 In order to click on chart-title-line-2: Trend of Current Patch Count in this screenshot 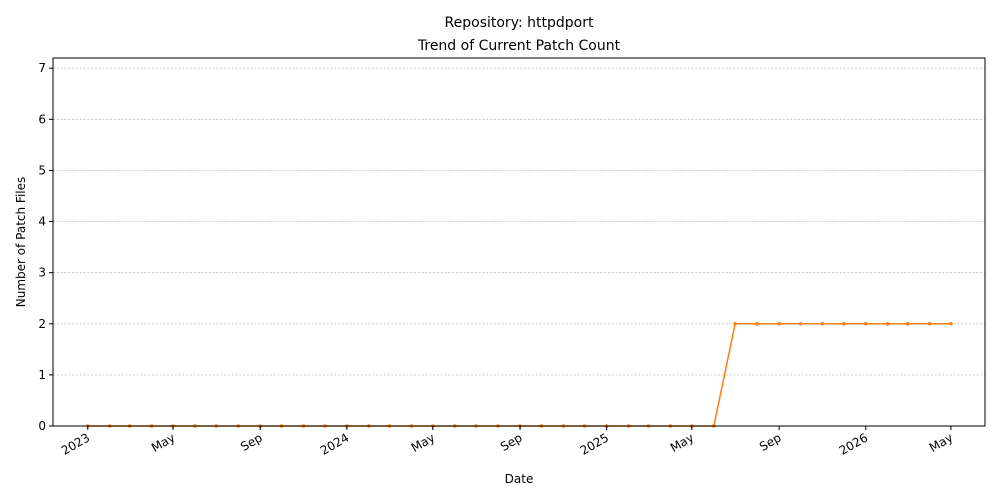, I will do `click(519, 46)`.